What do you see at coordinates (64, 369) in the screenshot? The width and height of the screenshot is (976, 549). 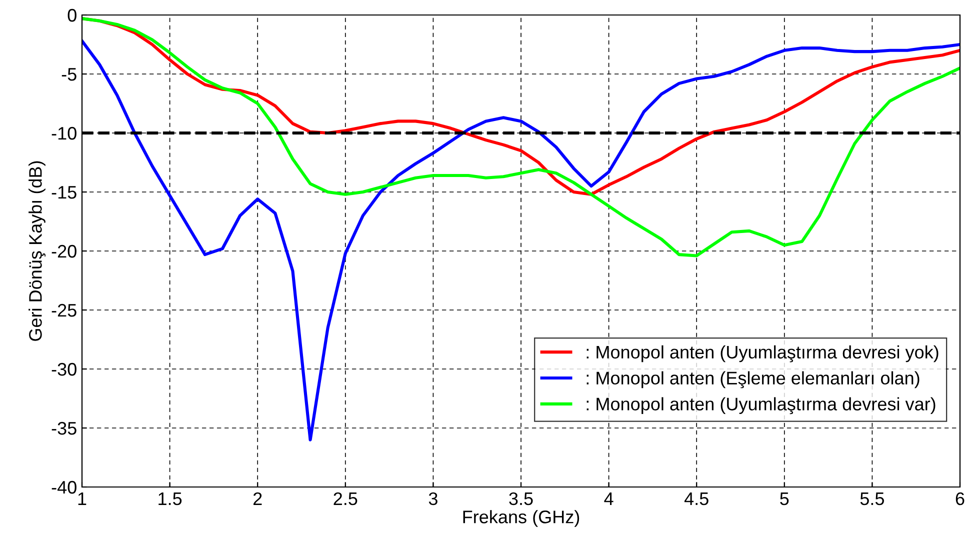 I see `y-tick-label: -30` at bounding box center [64, 369].